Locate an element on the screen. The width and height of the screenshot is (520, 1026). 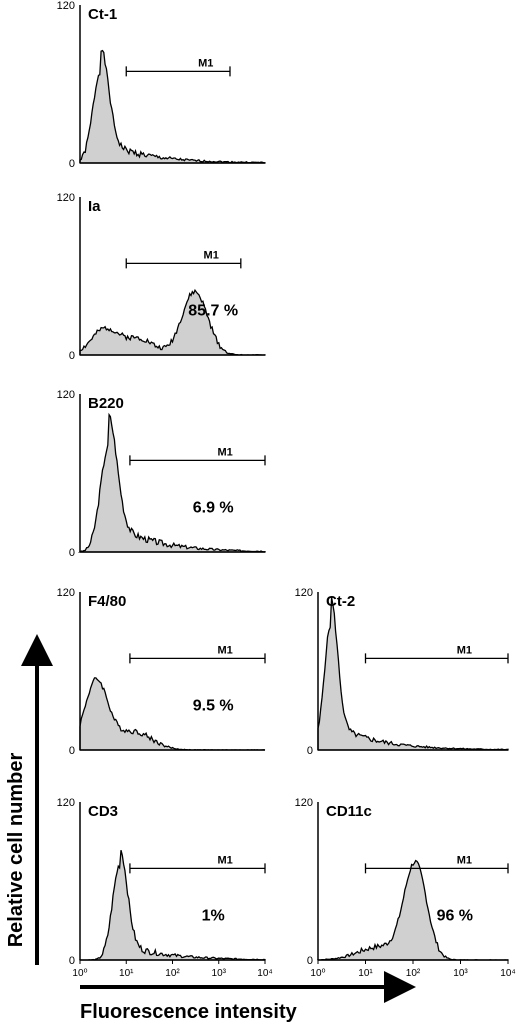
panel-title: Ct-1 is located at coordinates (102, 14).